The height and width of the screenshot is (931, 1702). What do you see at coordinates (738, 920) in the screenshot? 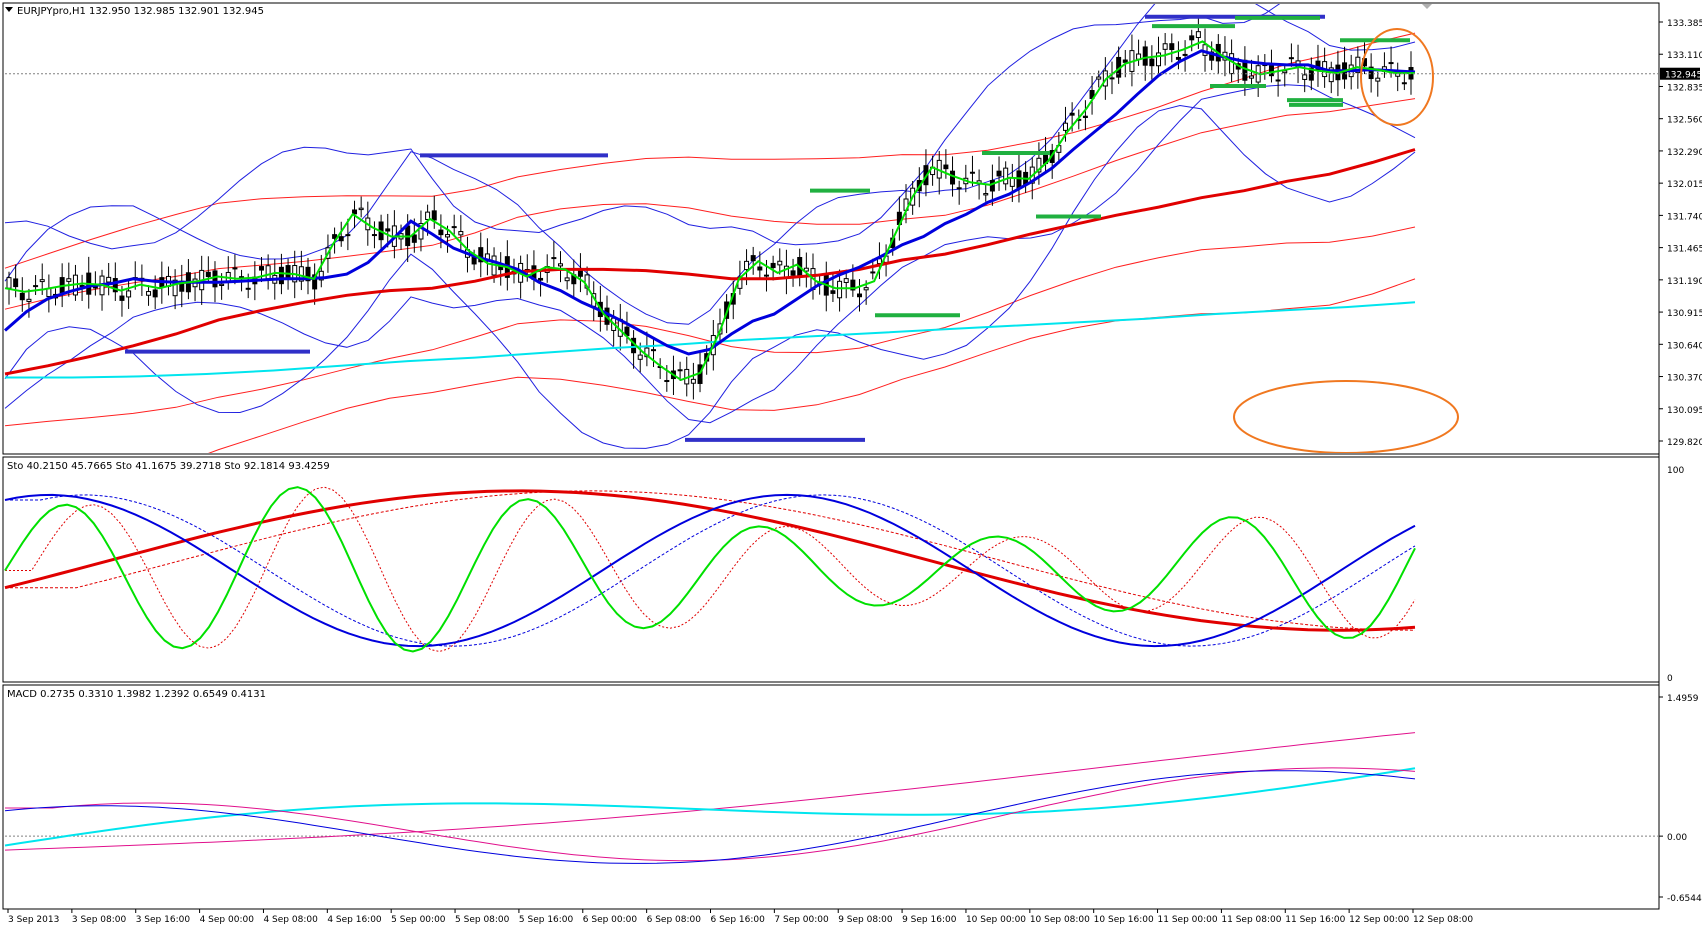
I see `time-tick-label: 6 Sep 16:00` at bounding box center [738, 920].